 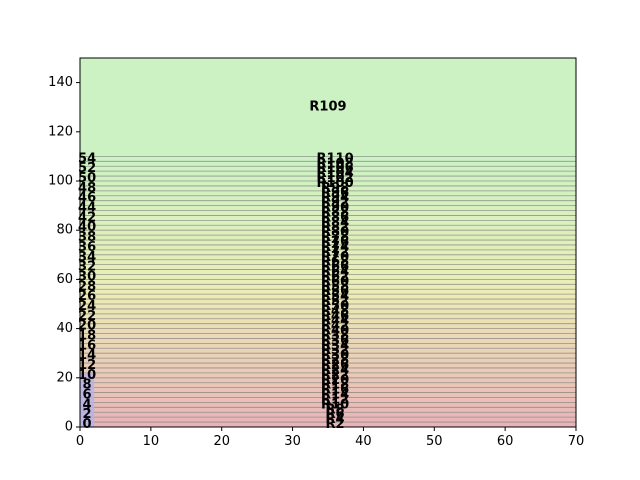 What do you see at coordinates (335, 385) in the screenshot?
I see `band-label: R18` at bounding box center [335, 385].